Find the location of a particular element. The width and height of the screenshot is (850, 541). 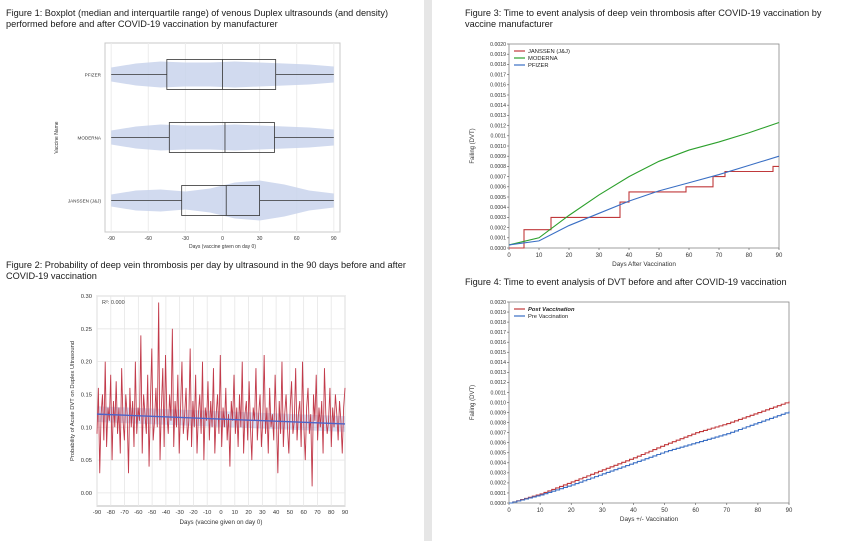

y-tick-label: 0.0014 is located at coordinates (498, 363).